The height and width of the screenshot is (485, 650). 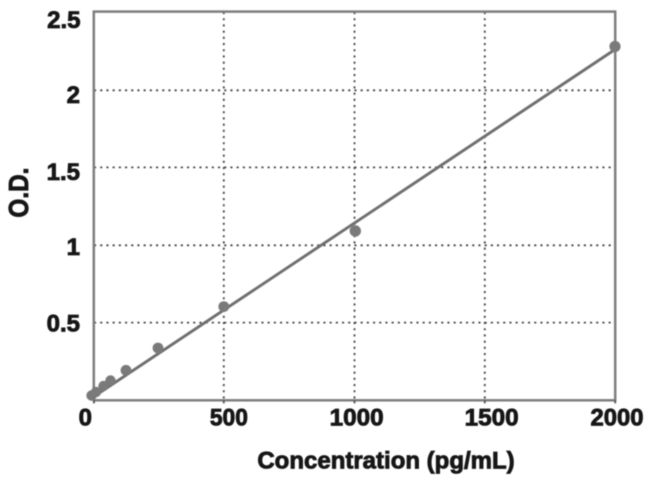 What do you see at coordinates (63, 324) in the screenshot?
I see `svg-text: 0.5` at bounding box center [63, 324].